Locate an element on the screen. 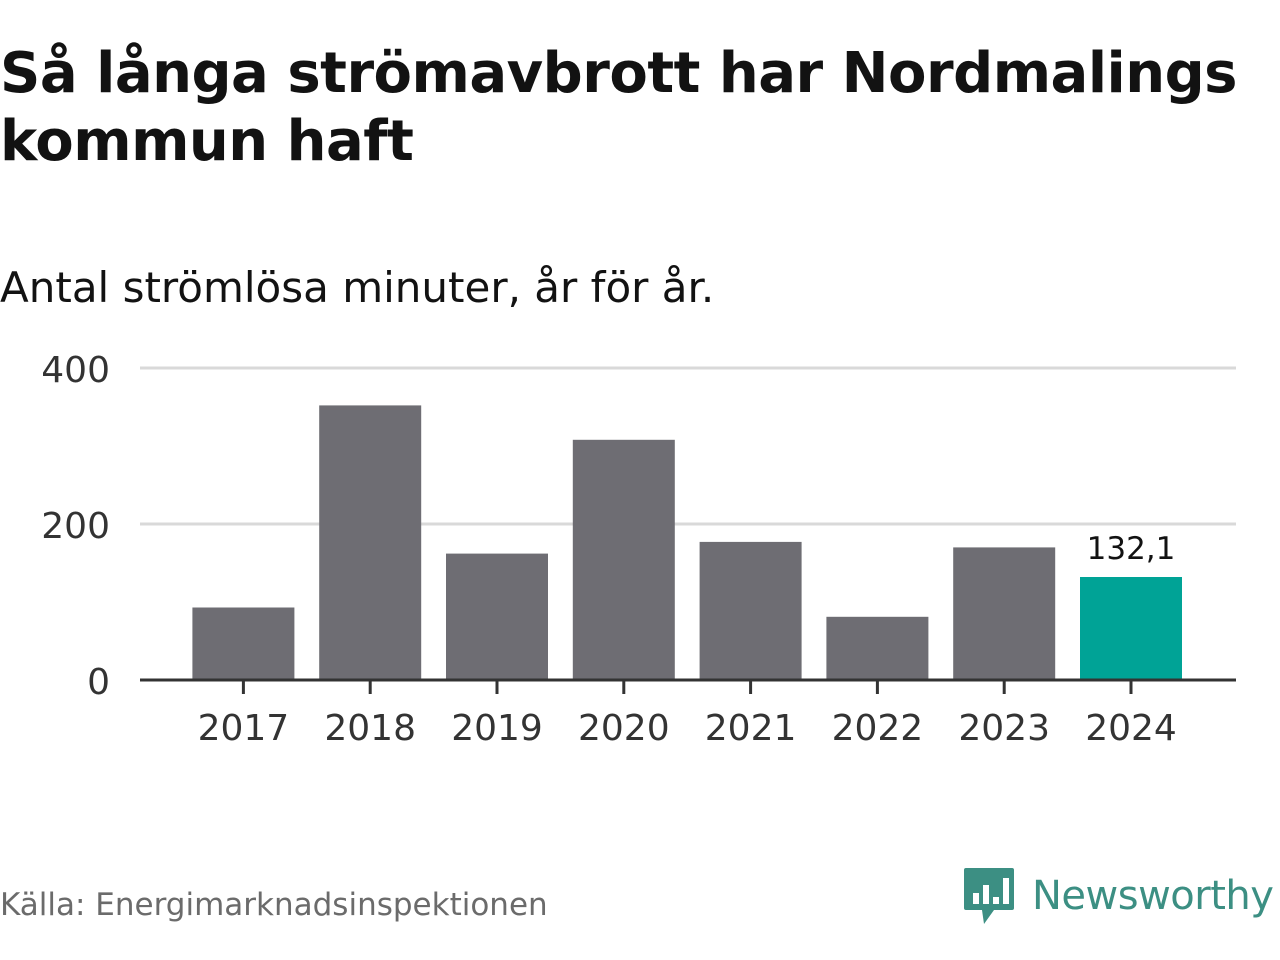  y-tick-label-400: 400 is located at coordinates (75, 370).